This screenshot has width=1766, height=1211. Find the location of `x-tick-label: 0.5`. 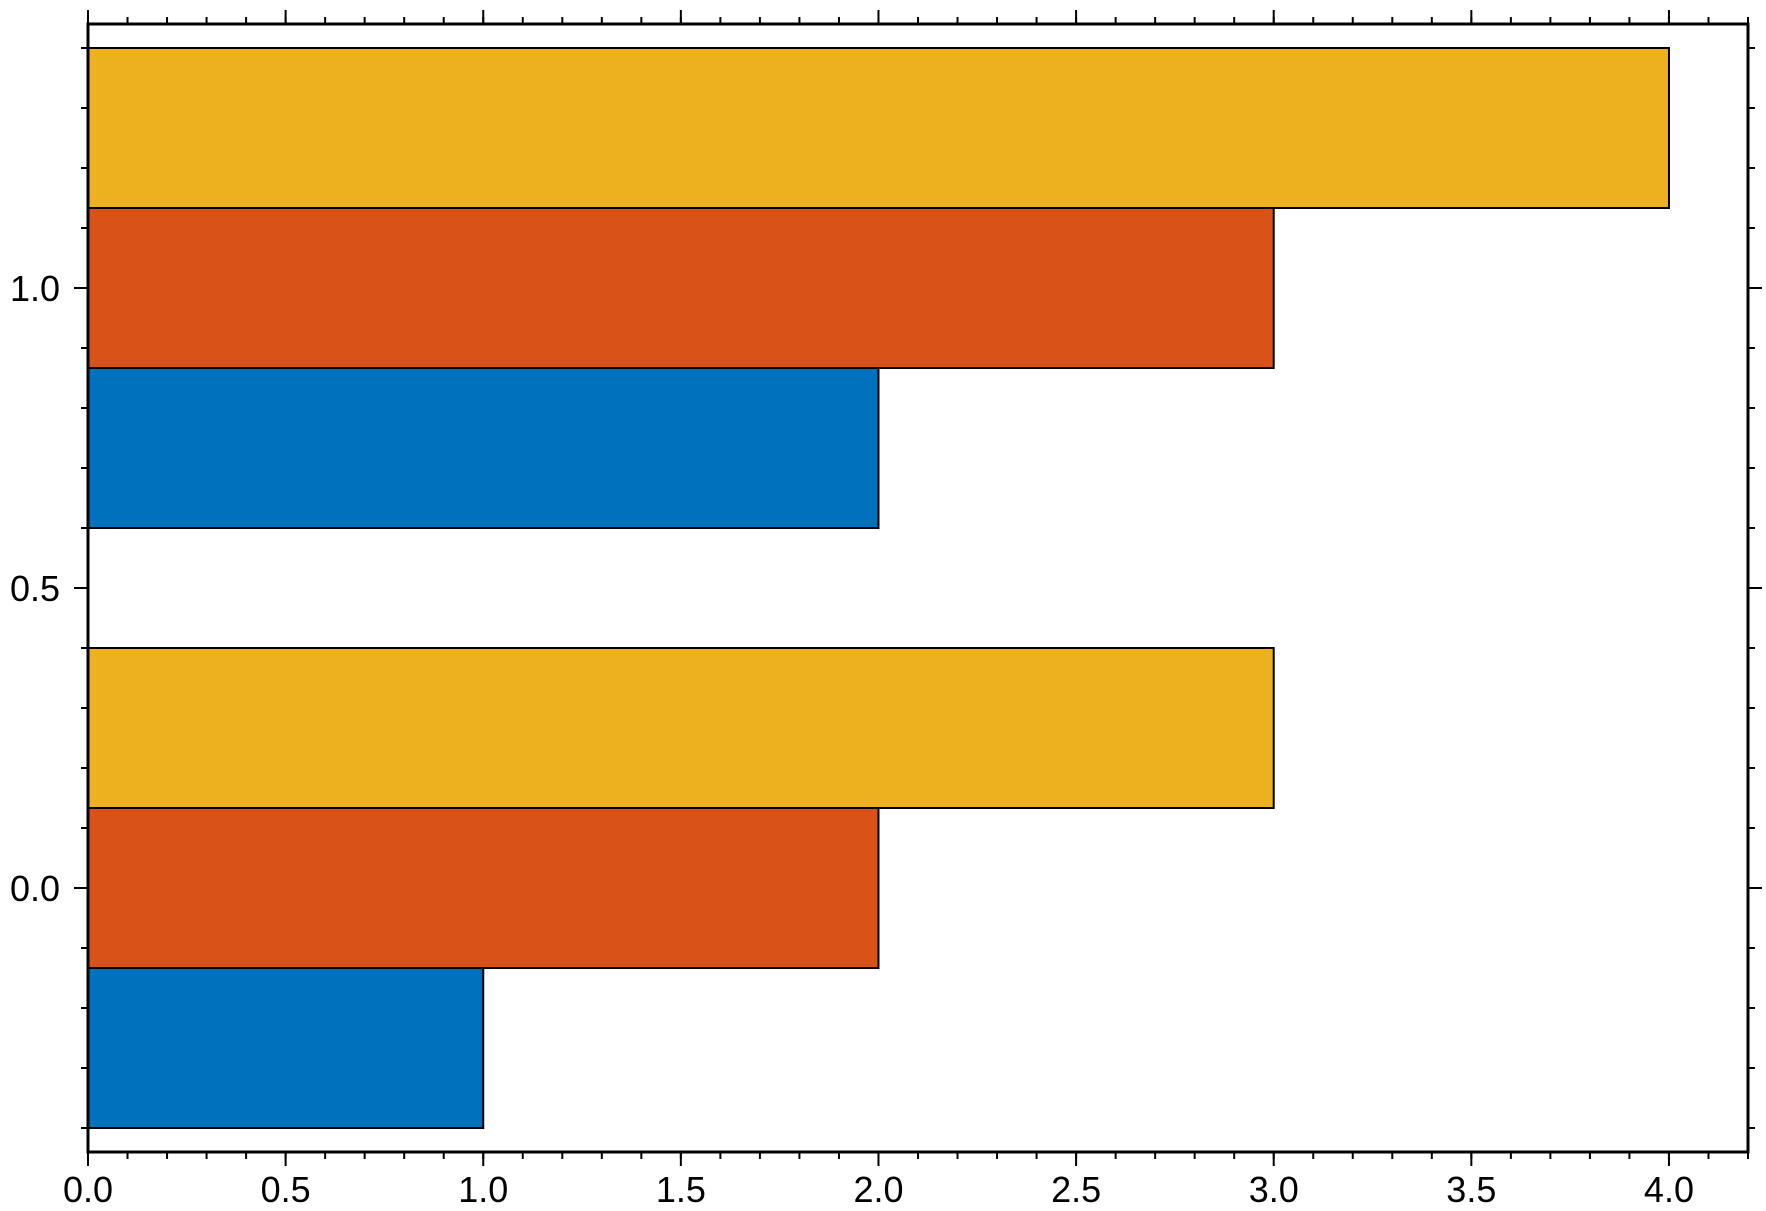

x-tick-label: 0.5 is located at coordinates (286, 1189).